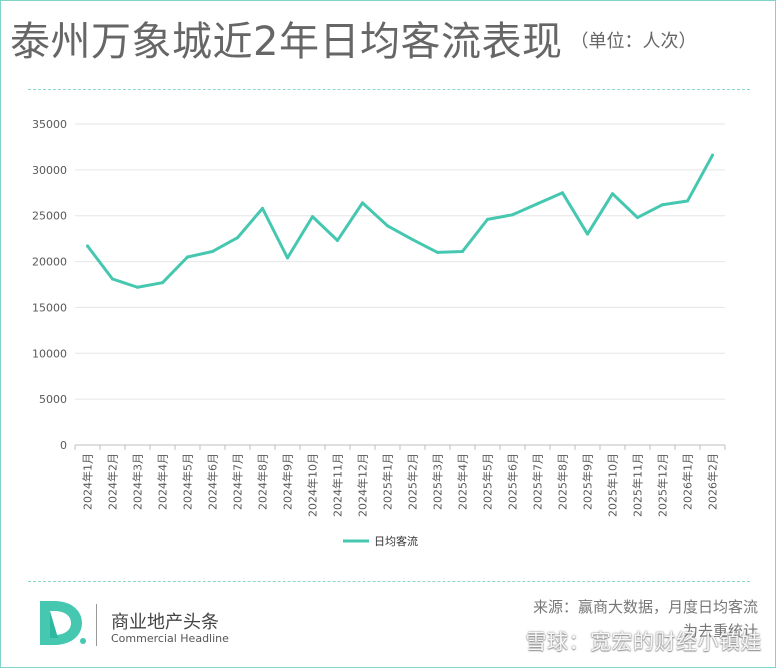 This screenshot has width=776, height=668. I want to click on chart-header: 泰州万象城近2年日均客流表现 （单位：人次）, so click(390, 42).